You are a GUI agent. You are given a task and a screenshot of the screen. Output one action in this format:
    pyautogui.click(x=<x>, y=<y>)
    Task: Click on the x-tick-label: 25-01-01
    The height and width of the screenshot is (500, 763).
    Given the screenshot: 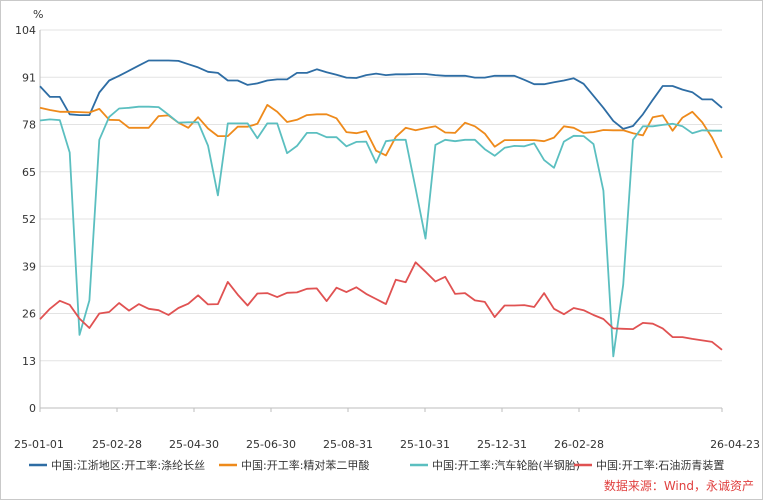 What is the action you would take?
    pyautogui.click(x=39, y=444)
    